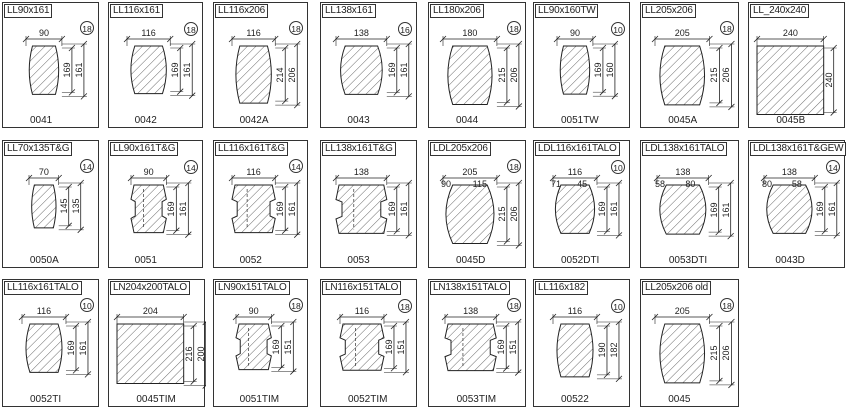  I want to click on profile-title: LL116x182, so click(561, 288).